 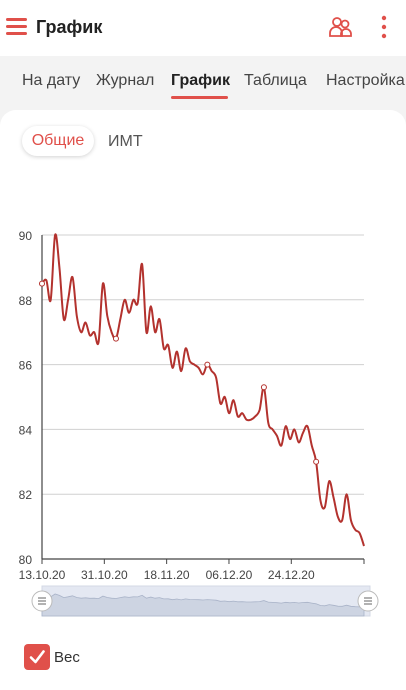 I want to click on x-tick-label: 24.12.20, so click(x=291, y=575).